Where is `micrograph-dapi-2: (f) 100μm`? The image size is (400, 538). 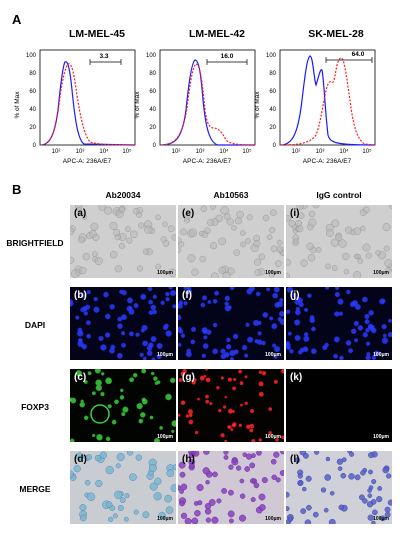
micrograph-dapi-2: (f) 100μm is located at coordinates (231, 323).